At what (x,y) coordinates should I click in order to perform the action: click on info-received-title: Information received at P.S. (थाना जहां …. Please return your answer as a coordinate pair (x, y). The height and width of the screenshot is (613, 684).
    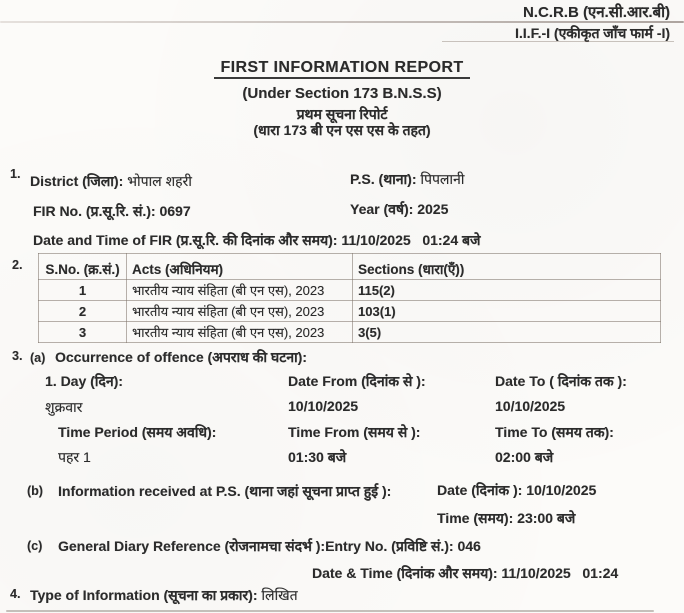
    Looking at the image, I should click on (225, 491).